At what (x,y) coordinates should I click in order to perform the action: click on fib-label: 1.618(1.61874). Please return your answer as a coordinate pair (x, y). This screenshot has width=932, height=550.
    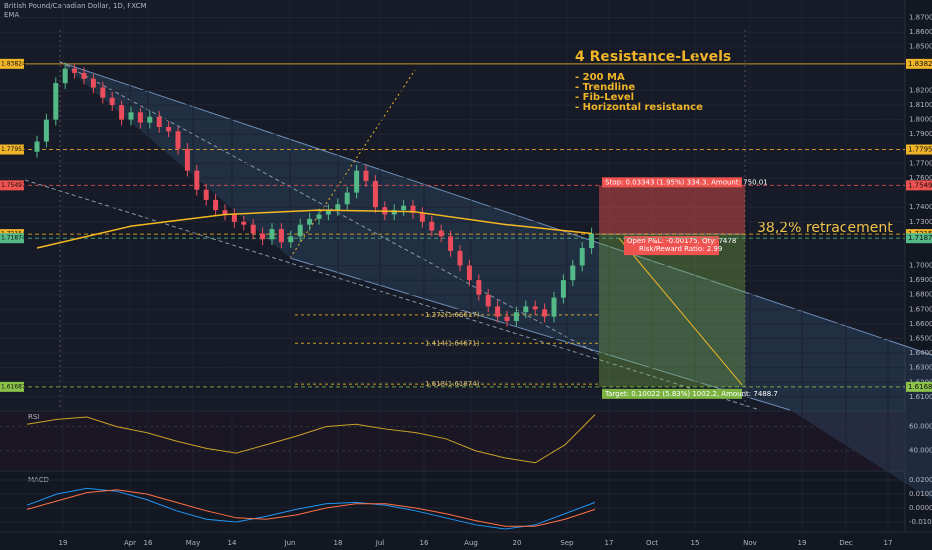
    Looking at the image, I should click on (452, 384).